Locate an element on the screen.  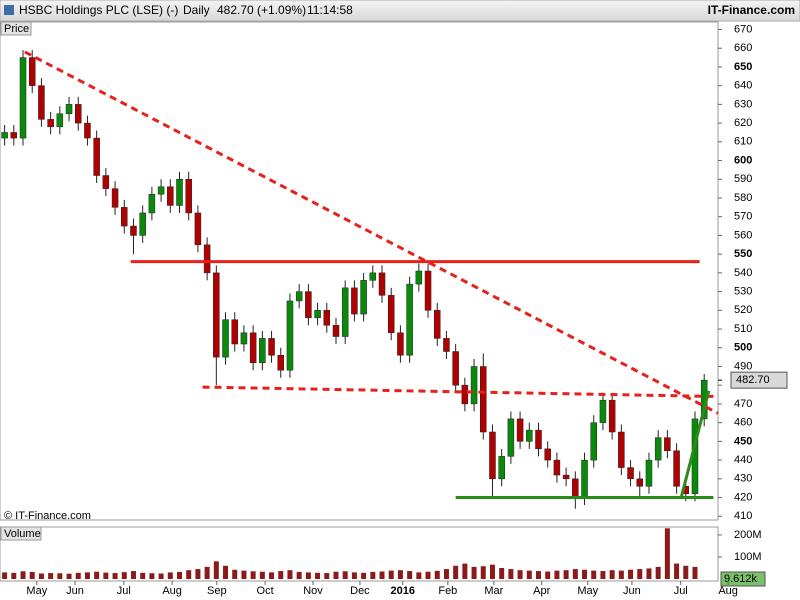
x-tick-label: Jul is located at coordinates (681, 591).